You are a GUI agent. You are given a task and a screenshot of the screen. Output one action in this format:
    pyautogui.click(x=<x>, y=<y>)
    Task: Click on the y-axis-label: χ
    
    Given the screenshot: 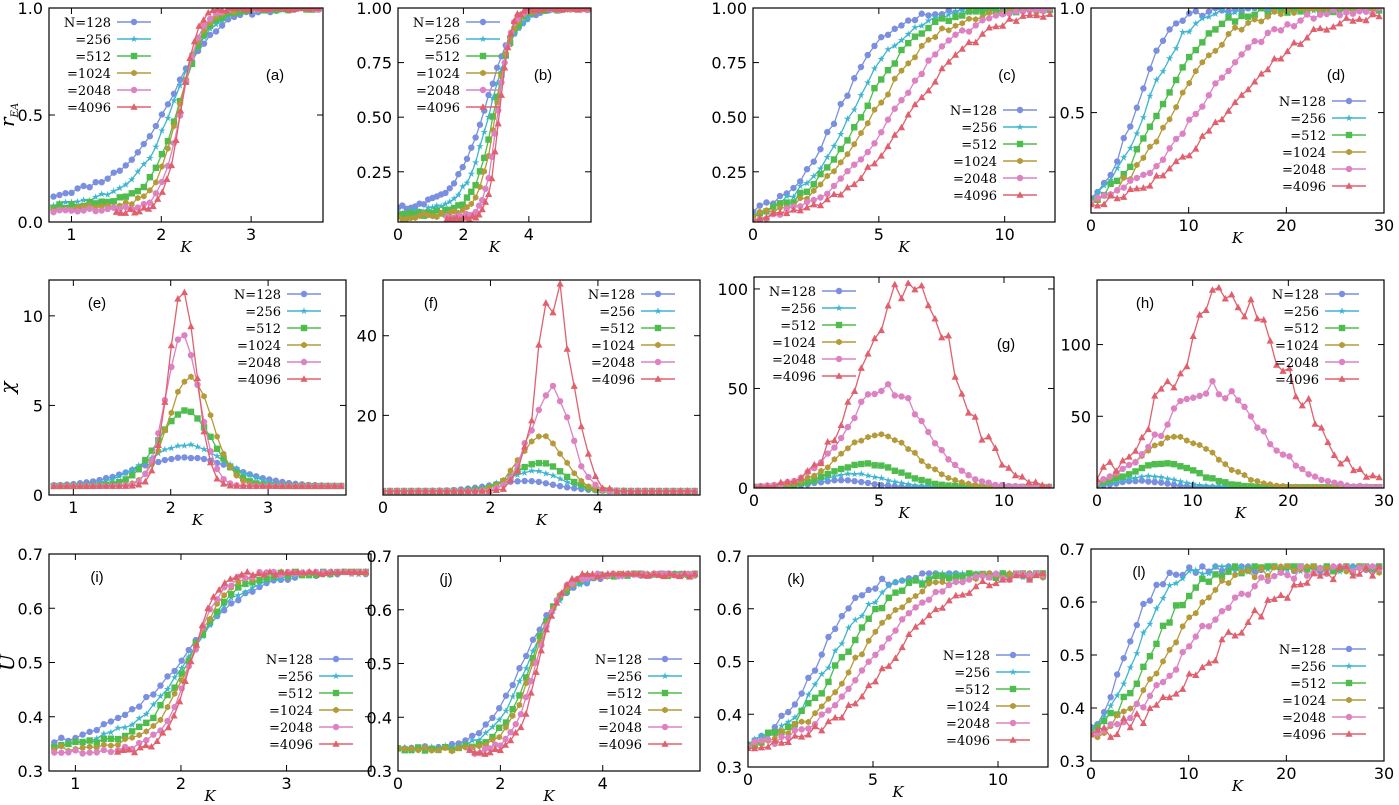 What is the action you would take?
    pyautogui.click(x=9, y=388)
    